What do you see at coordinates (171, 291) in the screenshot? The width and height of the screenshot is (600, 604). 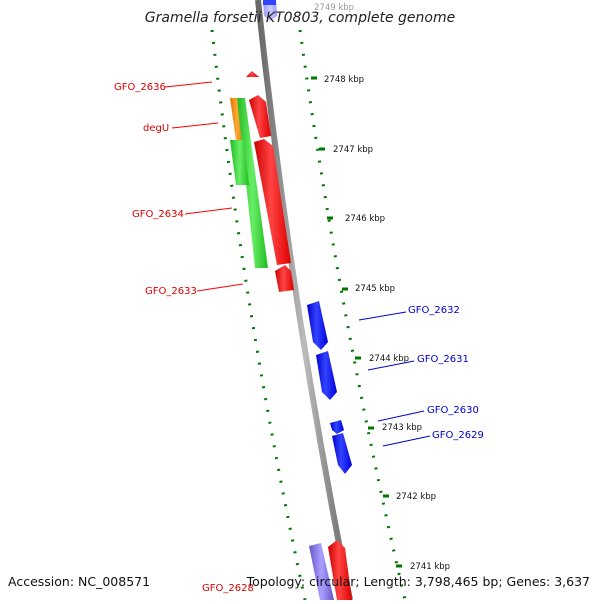 I see `gene-label: GFO_2633` at bounding box center [171, 291].